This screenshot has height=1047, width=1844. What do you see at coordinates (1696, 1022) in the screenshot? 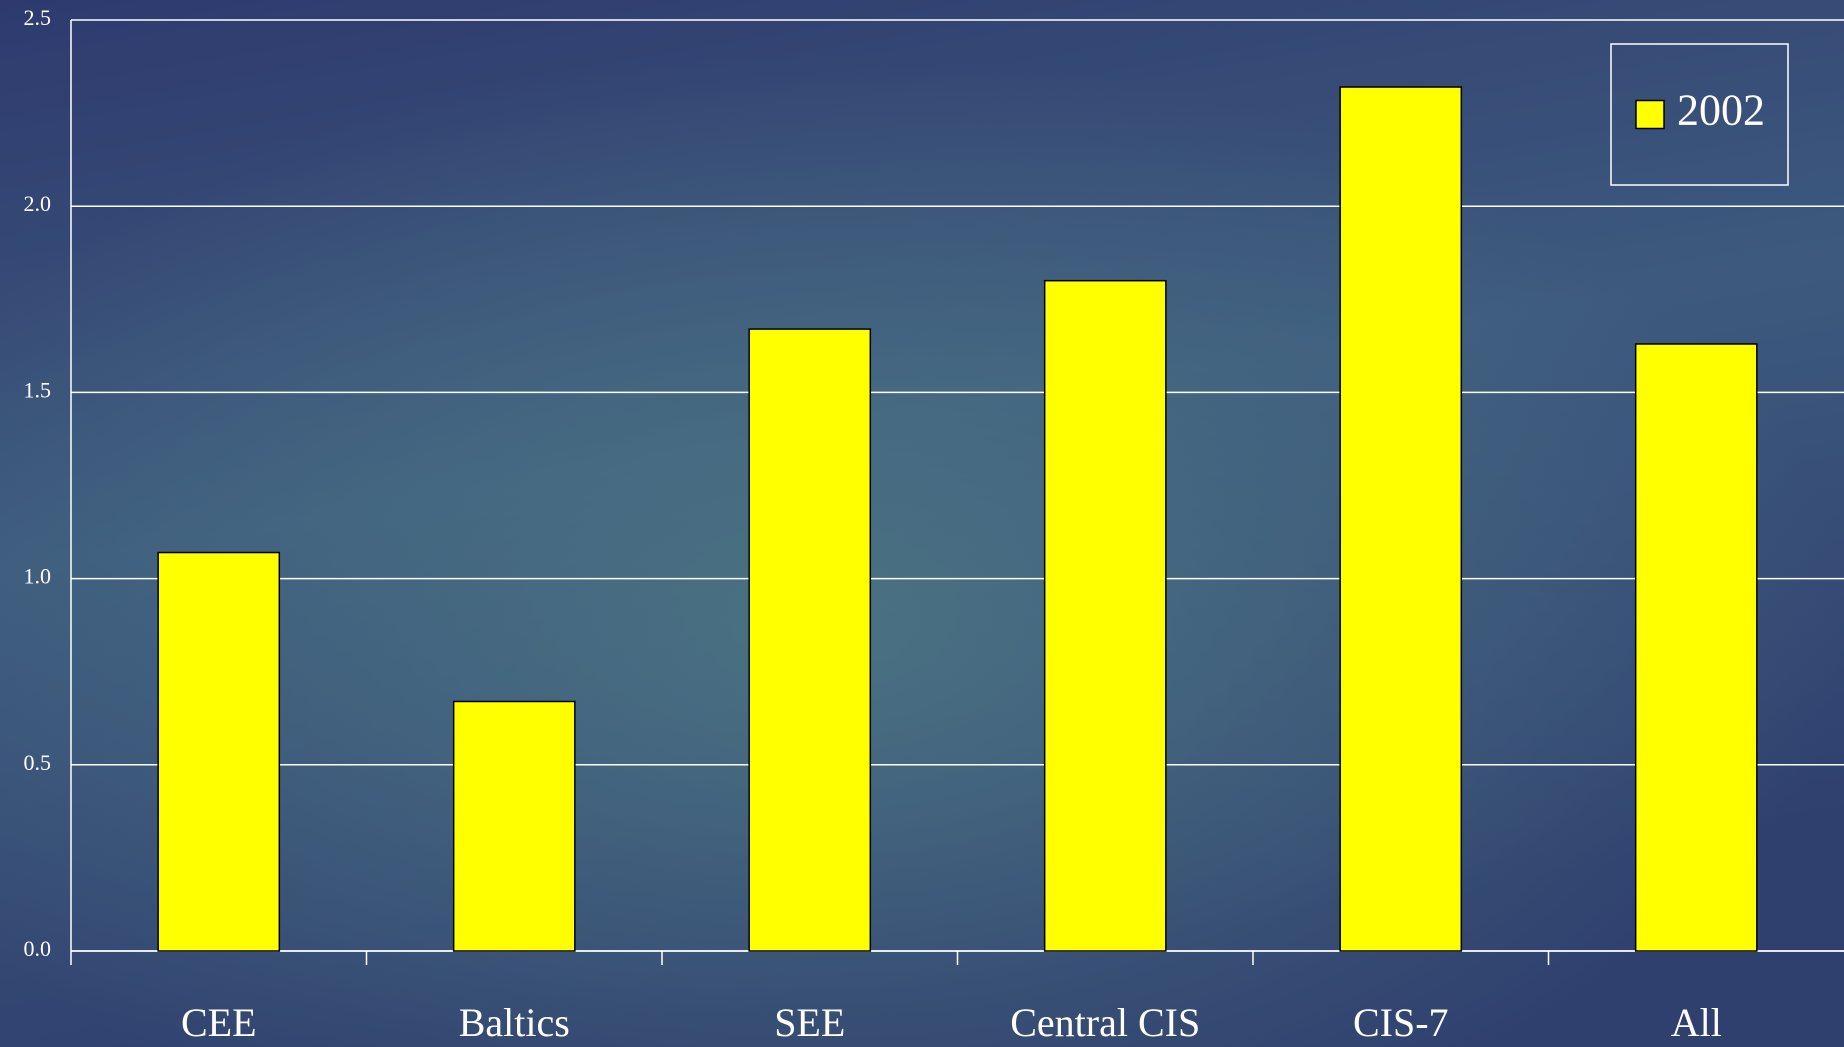
I see `x-tick-label: All` at bounding box center [1696, 1022].